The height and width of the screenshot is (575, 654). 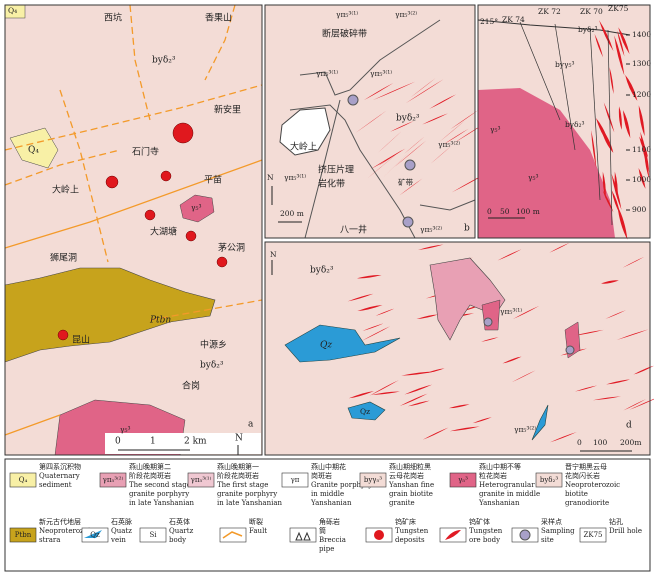 What do you see at coordinates (405, 521) in the screenshot?
I see `legend-zh: 钨矿床` at bounding box center [405, 521].